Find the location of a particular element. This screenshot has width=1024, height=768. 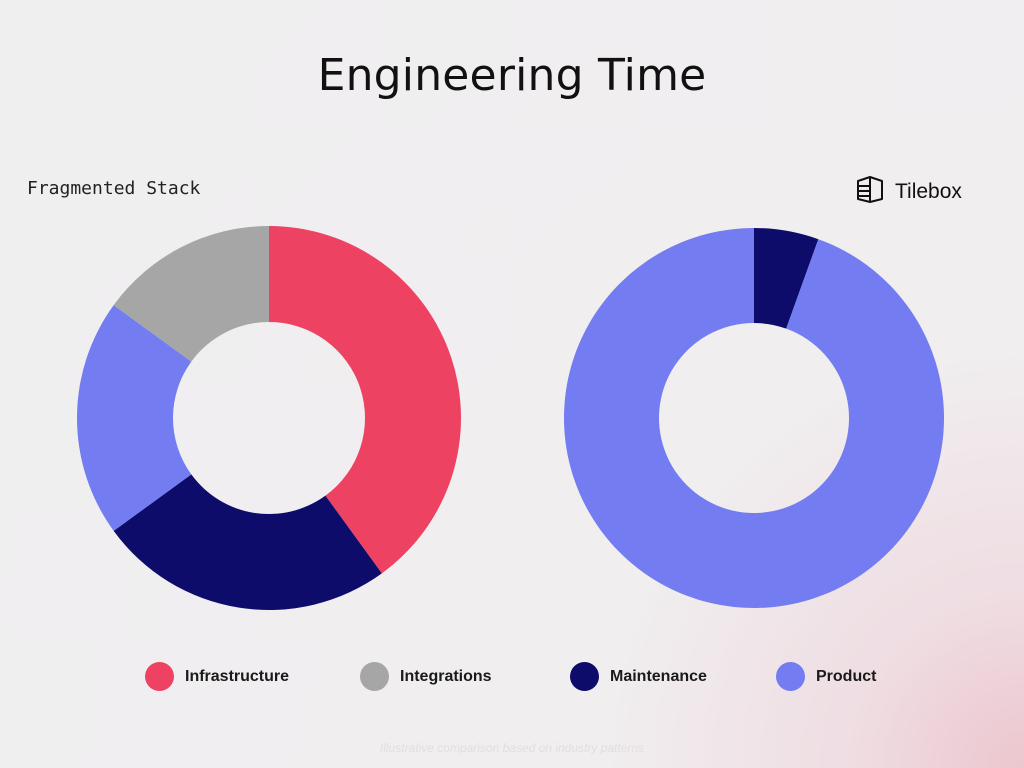

legend-label-infrastructure: Infrastructure is located at coordinates (237, 676).